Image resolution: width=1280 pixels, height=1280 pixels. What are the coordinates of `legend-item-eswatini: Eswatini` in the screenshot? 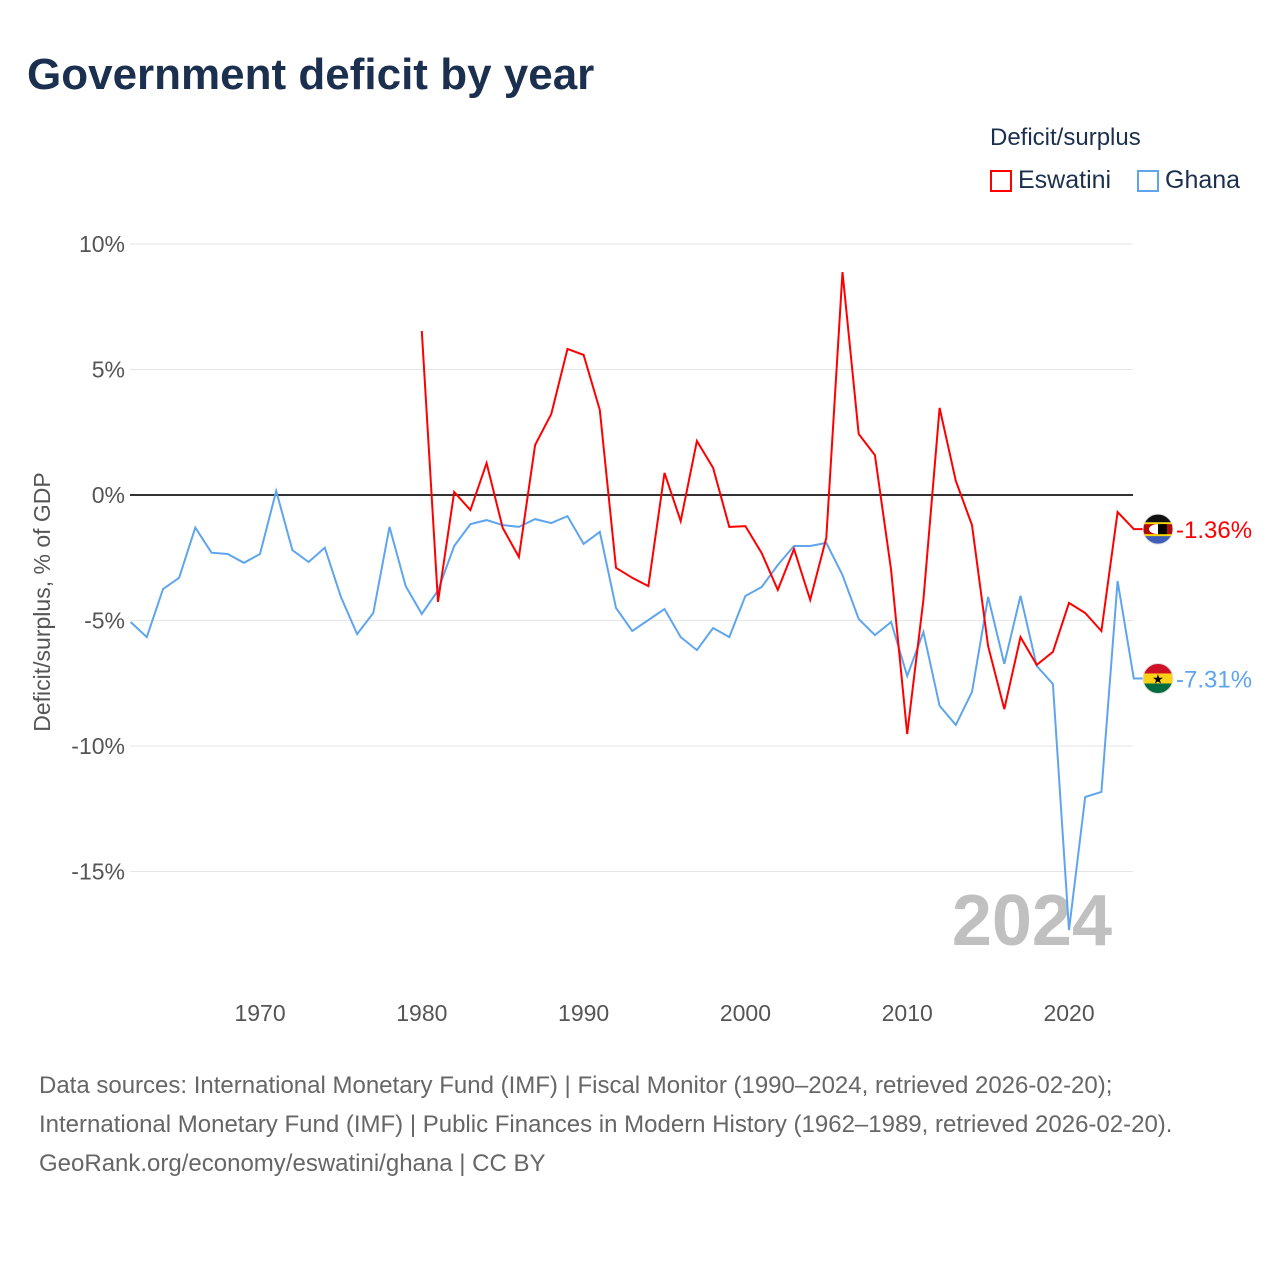 It's located at (1050, 180).